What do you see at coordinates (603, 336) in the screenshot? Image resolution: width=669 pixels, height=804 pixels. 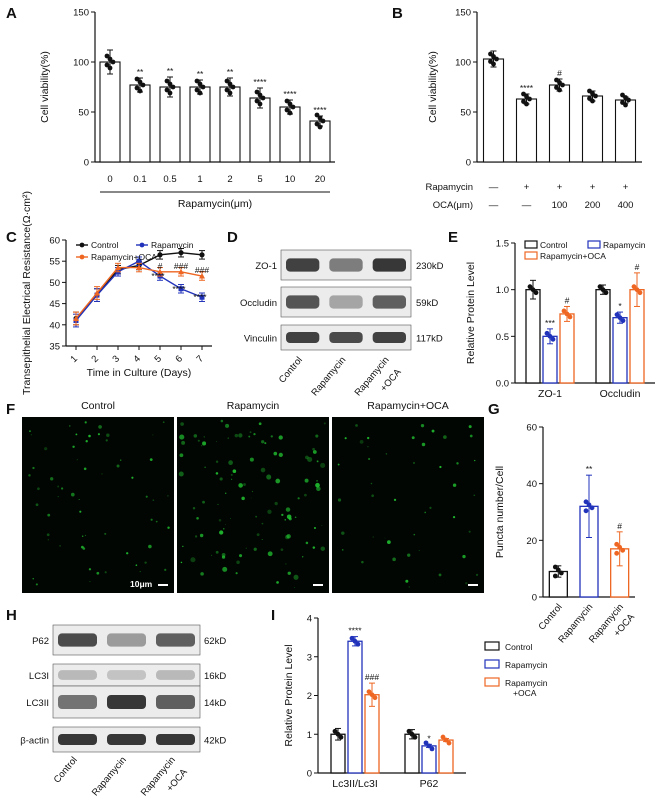 I see `bar` at bounding box center [603, 336].